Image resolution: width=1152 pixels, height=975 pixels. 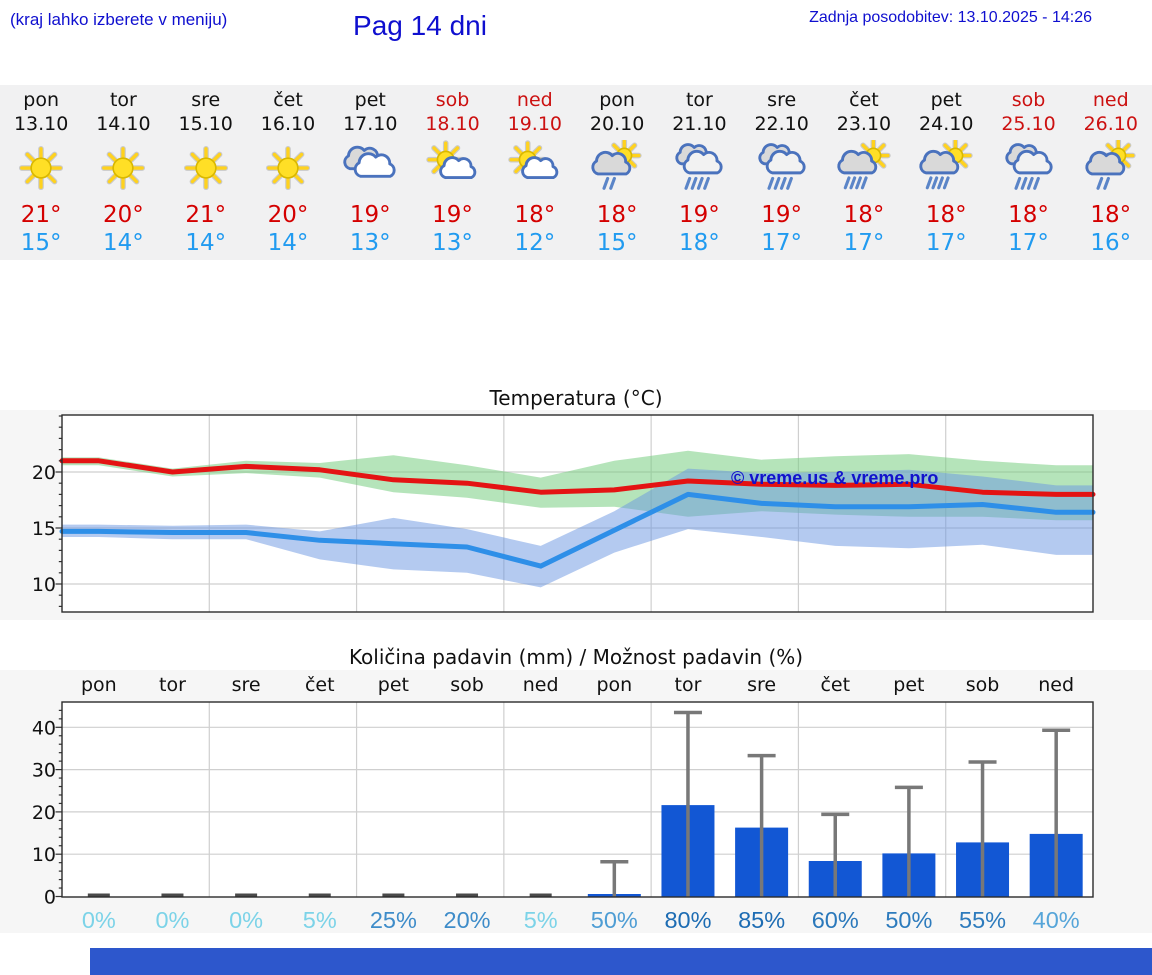 What do you see at coordinates (41, 124) in the screenshot?
I see `day-date: 13.10` at bounding box center [41, 124].